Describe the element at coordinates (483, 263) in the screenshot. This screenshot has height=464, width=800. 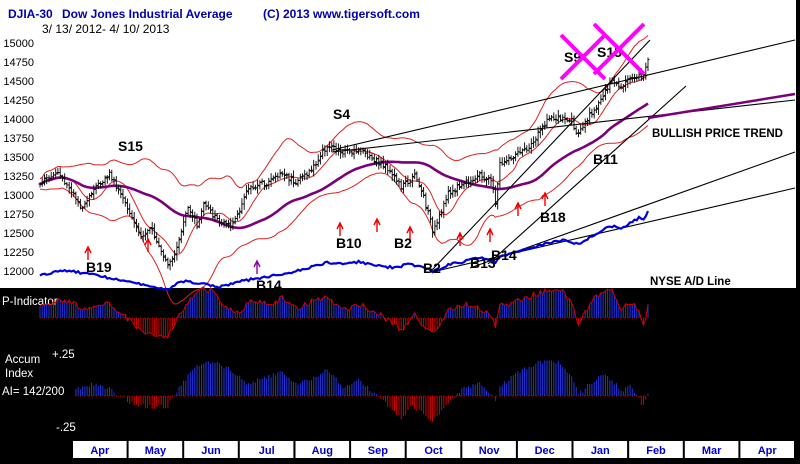
I see `signal-label: B13` at that location.